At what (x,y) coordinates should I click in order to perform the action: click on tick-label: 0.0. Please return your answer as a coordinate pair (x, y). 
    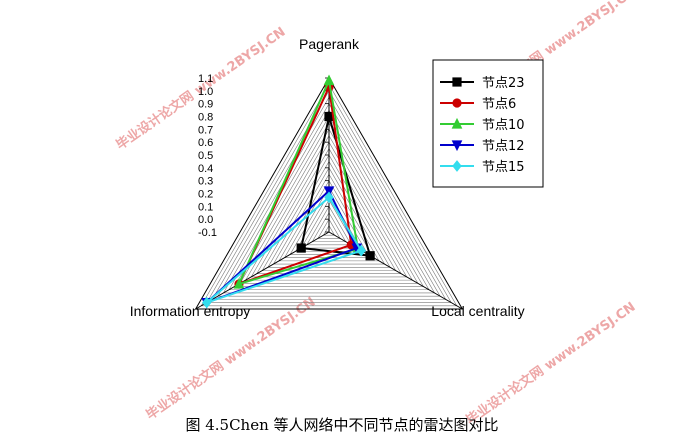
    Looking at the image, I should click on (205, 220).